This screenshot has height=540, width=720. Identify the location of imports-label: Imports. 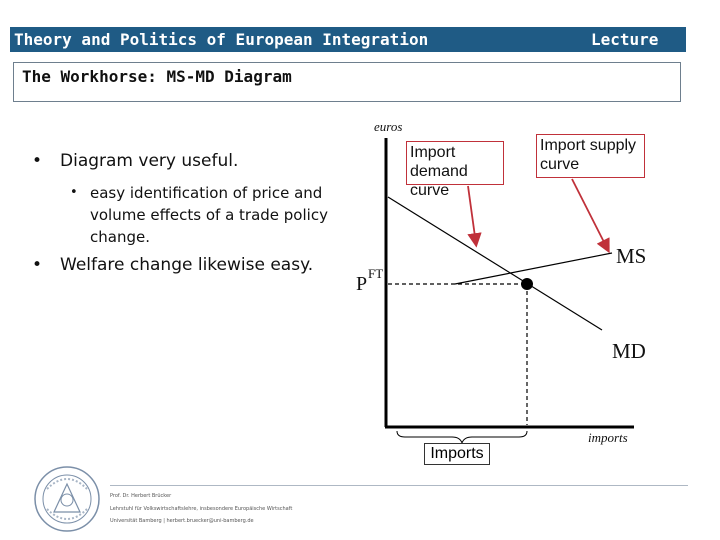
(457, 454).